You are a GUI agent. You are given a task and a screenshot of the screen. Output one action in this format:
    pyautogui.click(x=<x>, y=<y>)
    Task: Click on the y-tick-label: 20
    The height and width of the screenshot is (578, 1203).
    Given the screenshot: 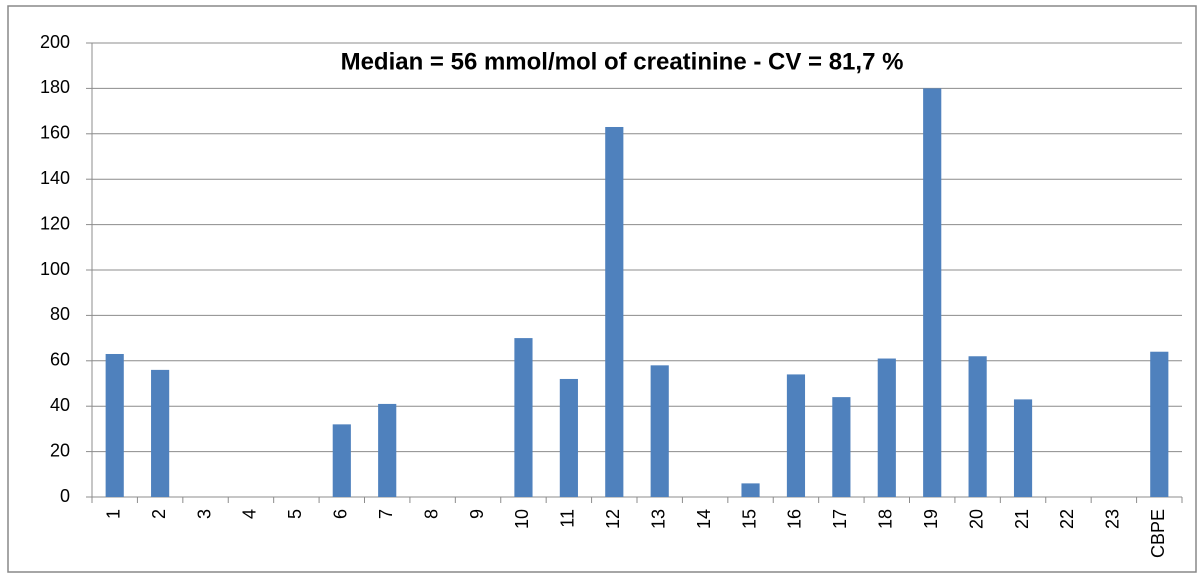 What is the action you would take?
    pyautogui.click(x=60, y=450)
    